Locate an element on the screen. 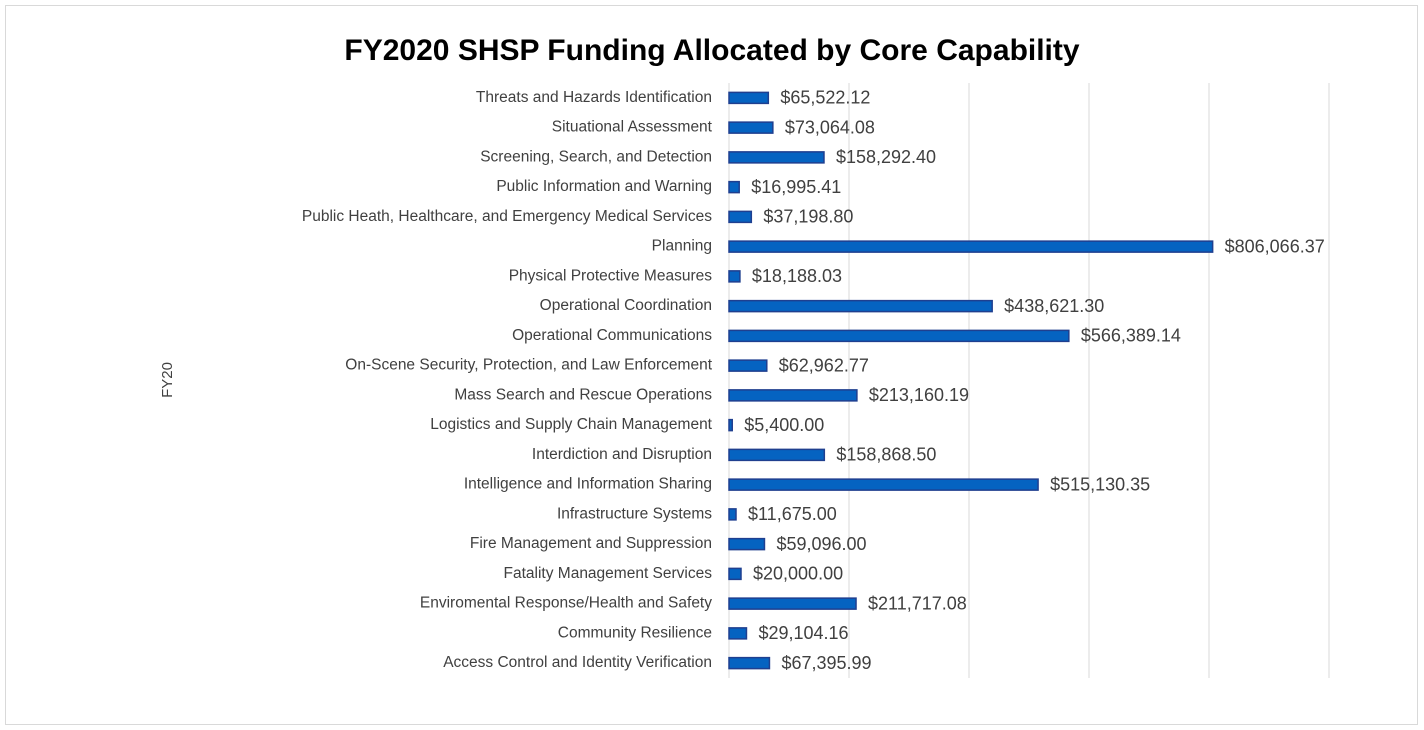 The width and height of the screenshot is (1424, 730). data-label: $59,096.00 is located at coordinates (821, 544).